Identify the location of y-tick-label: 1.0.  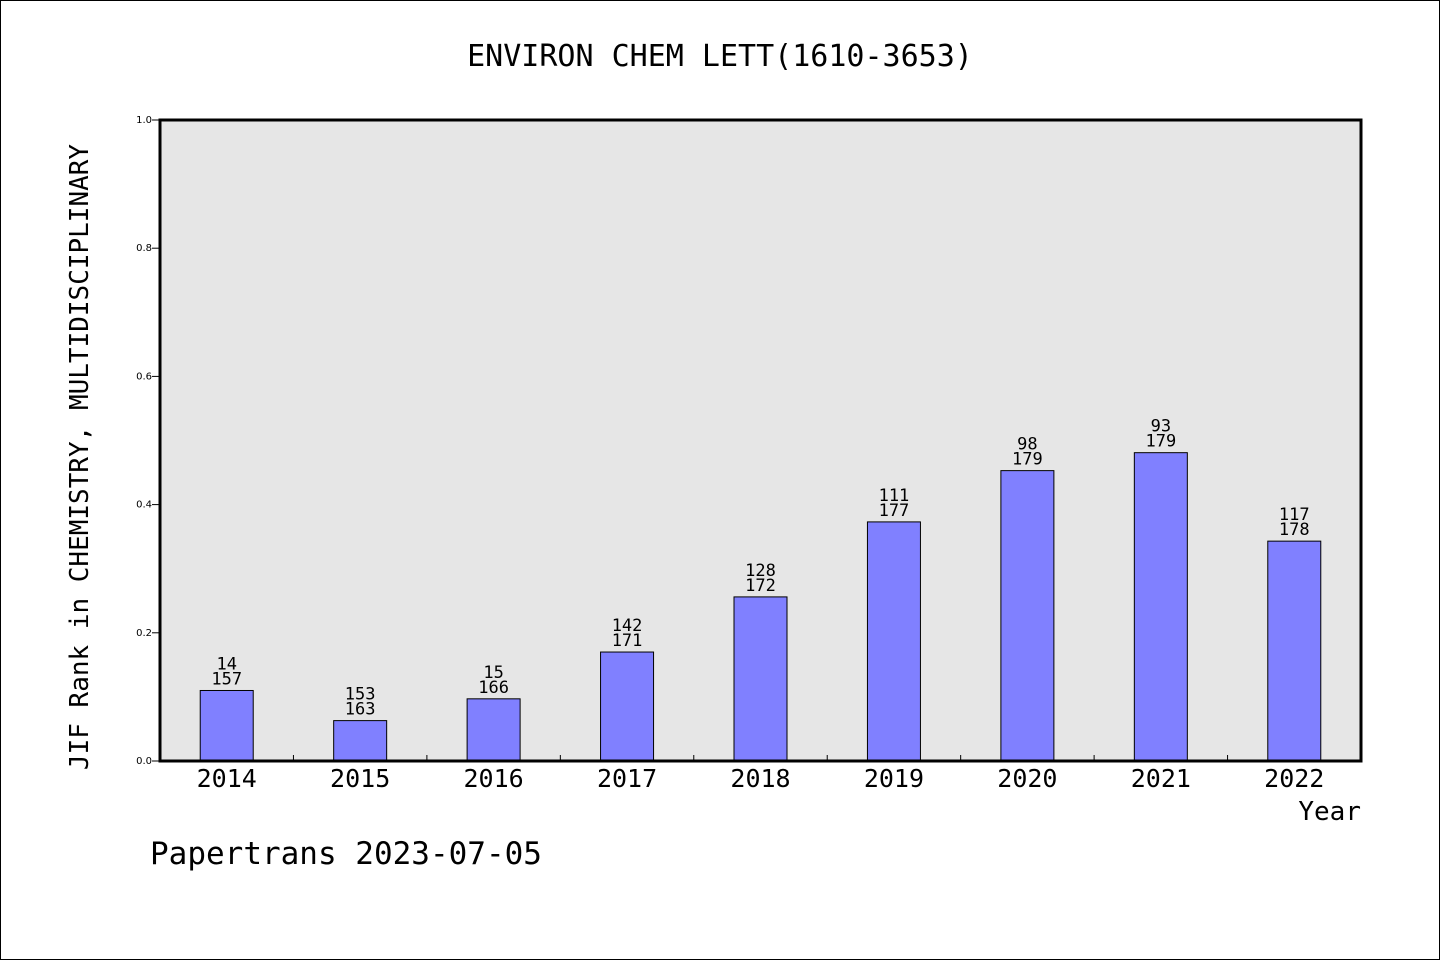
(144, 120).